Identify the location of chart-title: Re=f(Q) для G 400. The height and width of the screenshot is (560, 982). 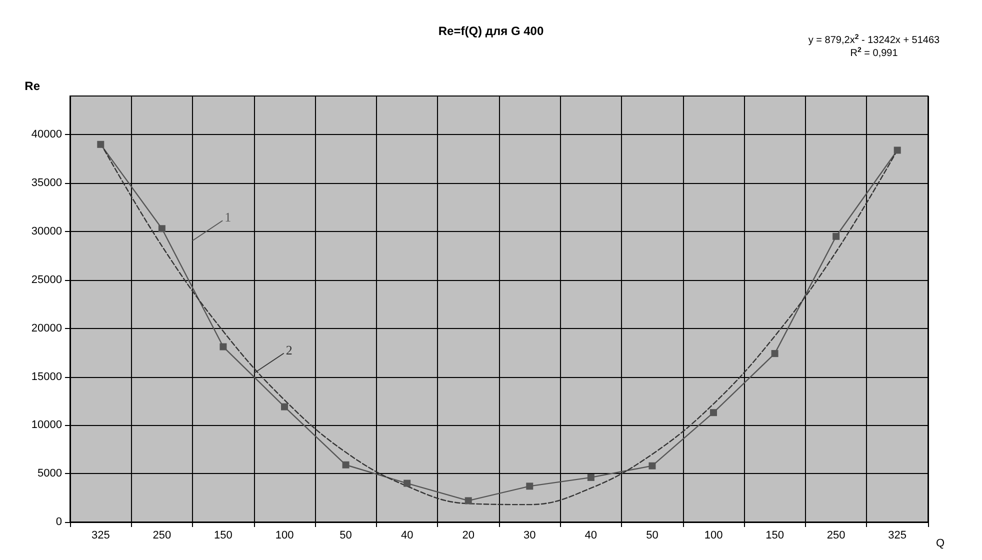
(491, 31).